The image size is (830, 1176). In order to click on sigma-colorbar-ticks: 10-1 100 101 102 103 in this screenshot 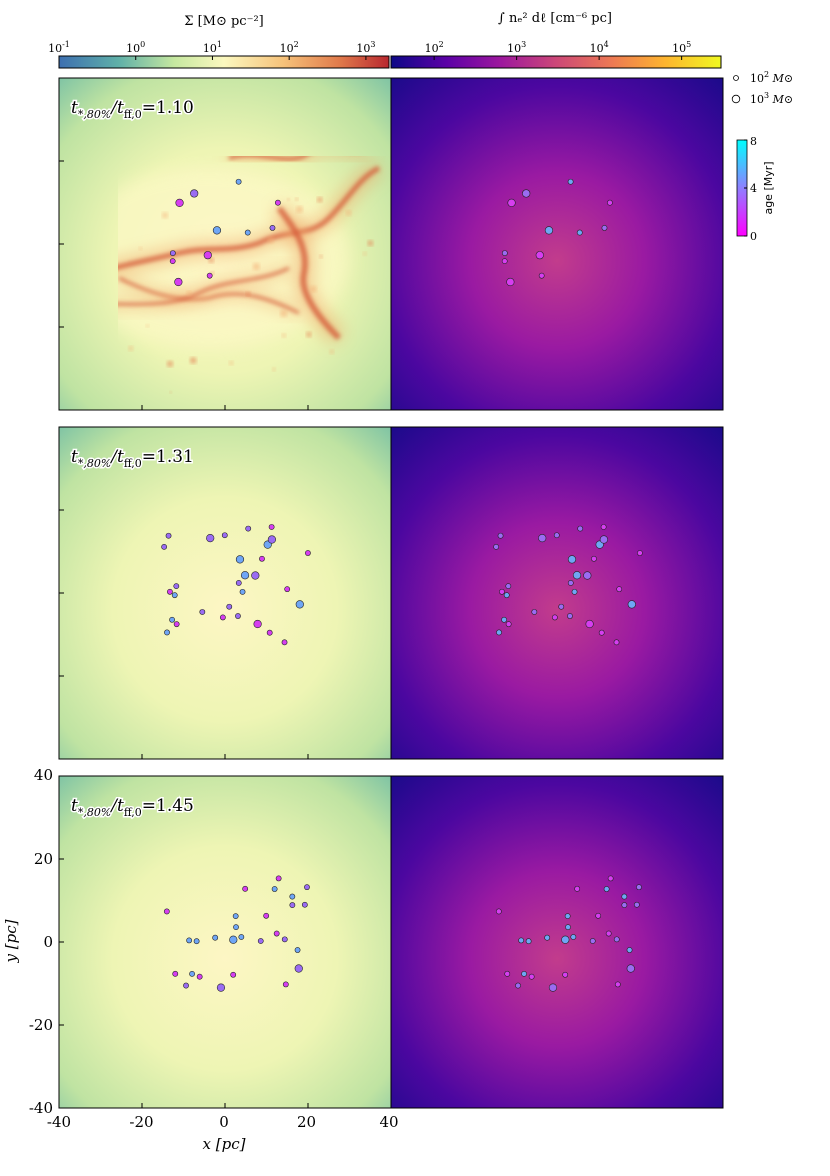, I will do `click(211, 50)`.